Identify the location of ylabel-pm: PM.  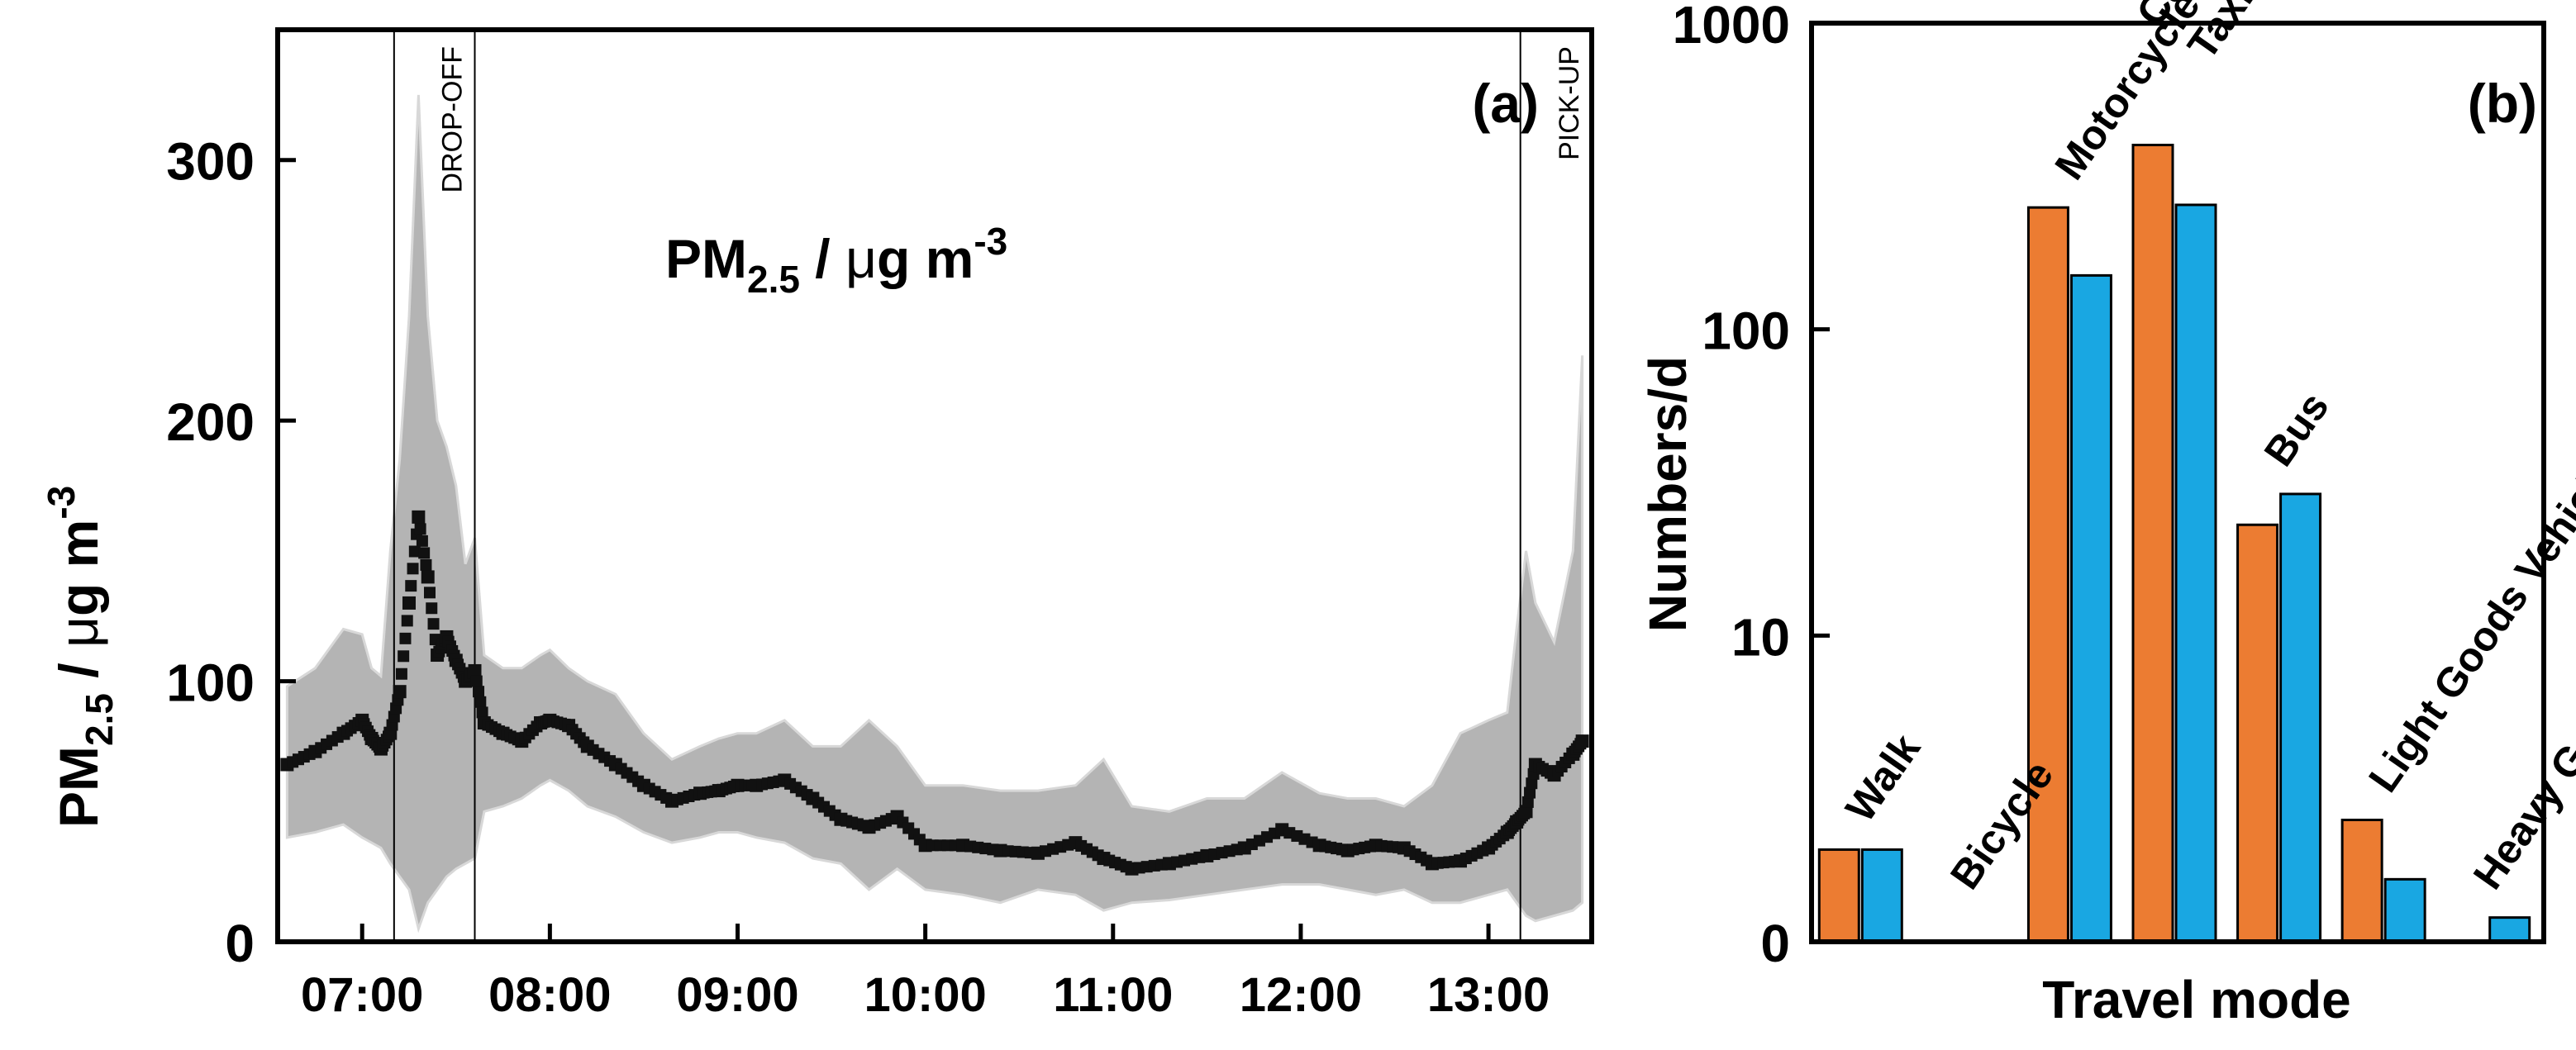
(79, 787).